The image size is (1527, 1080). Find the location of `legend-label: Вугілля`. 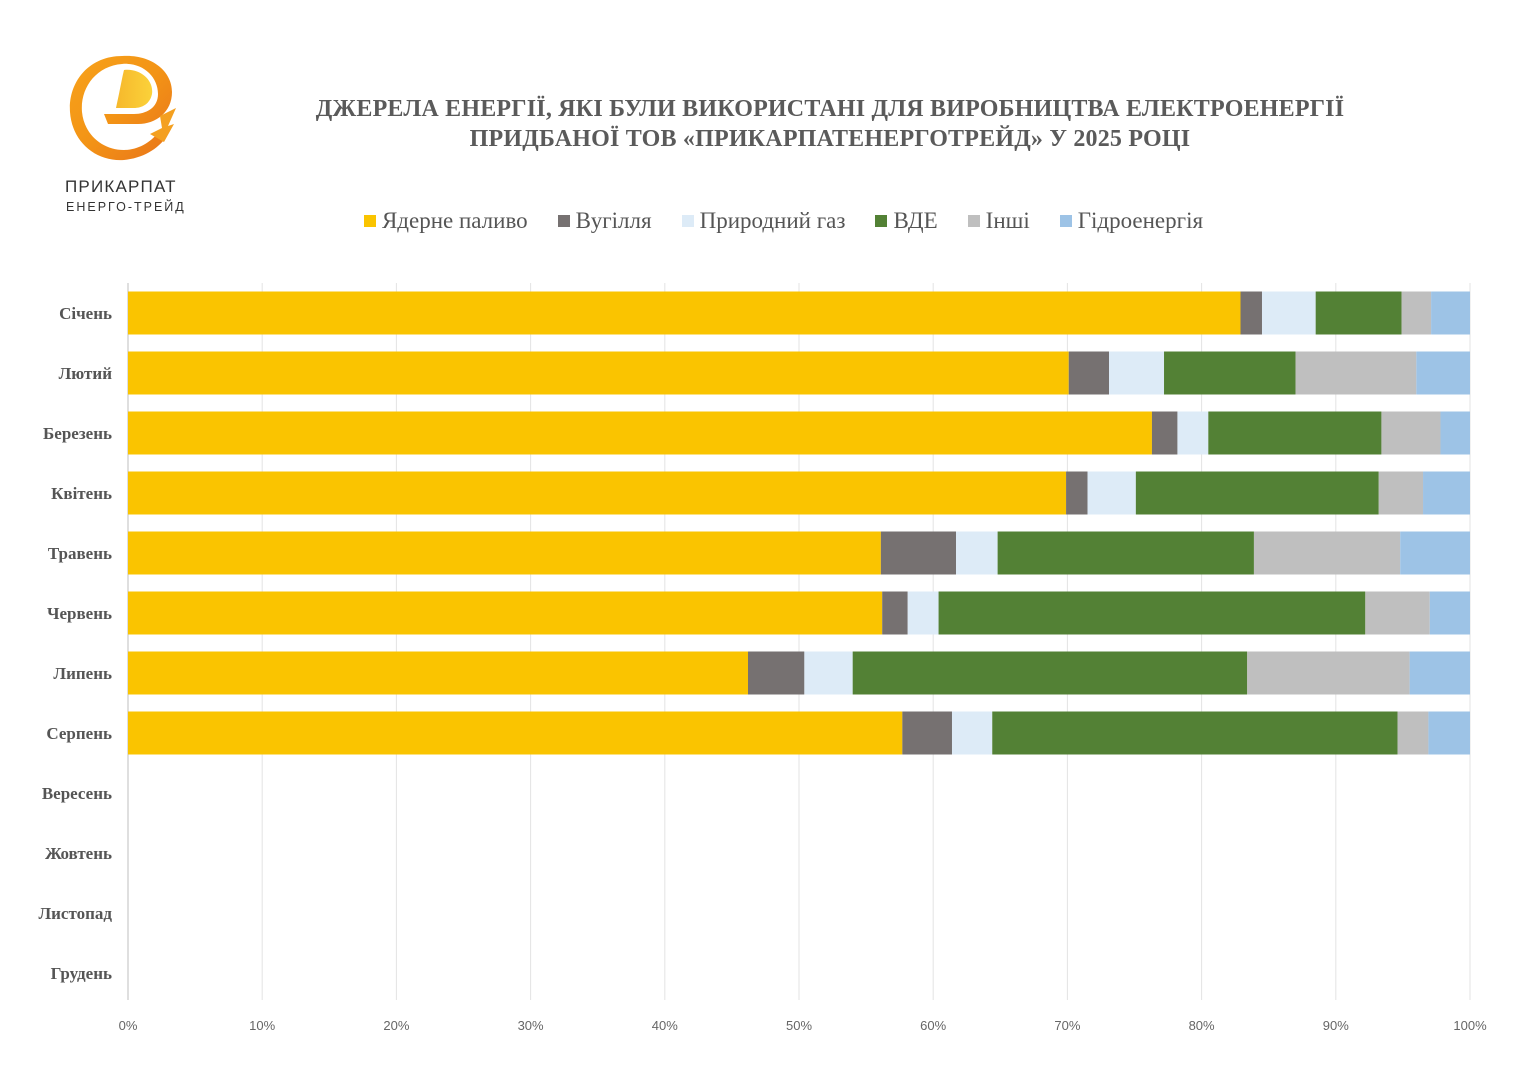

legend-label: Вугілля is located at coordinates (613, 220).